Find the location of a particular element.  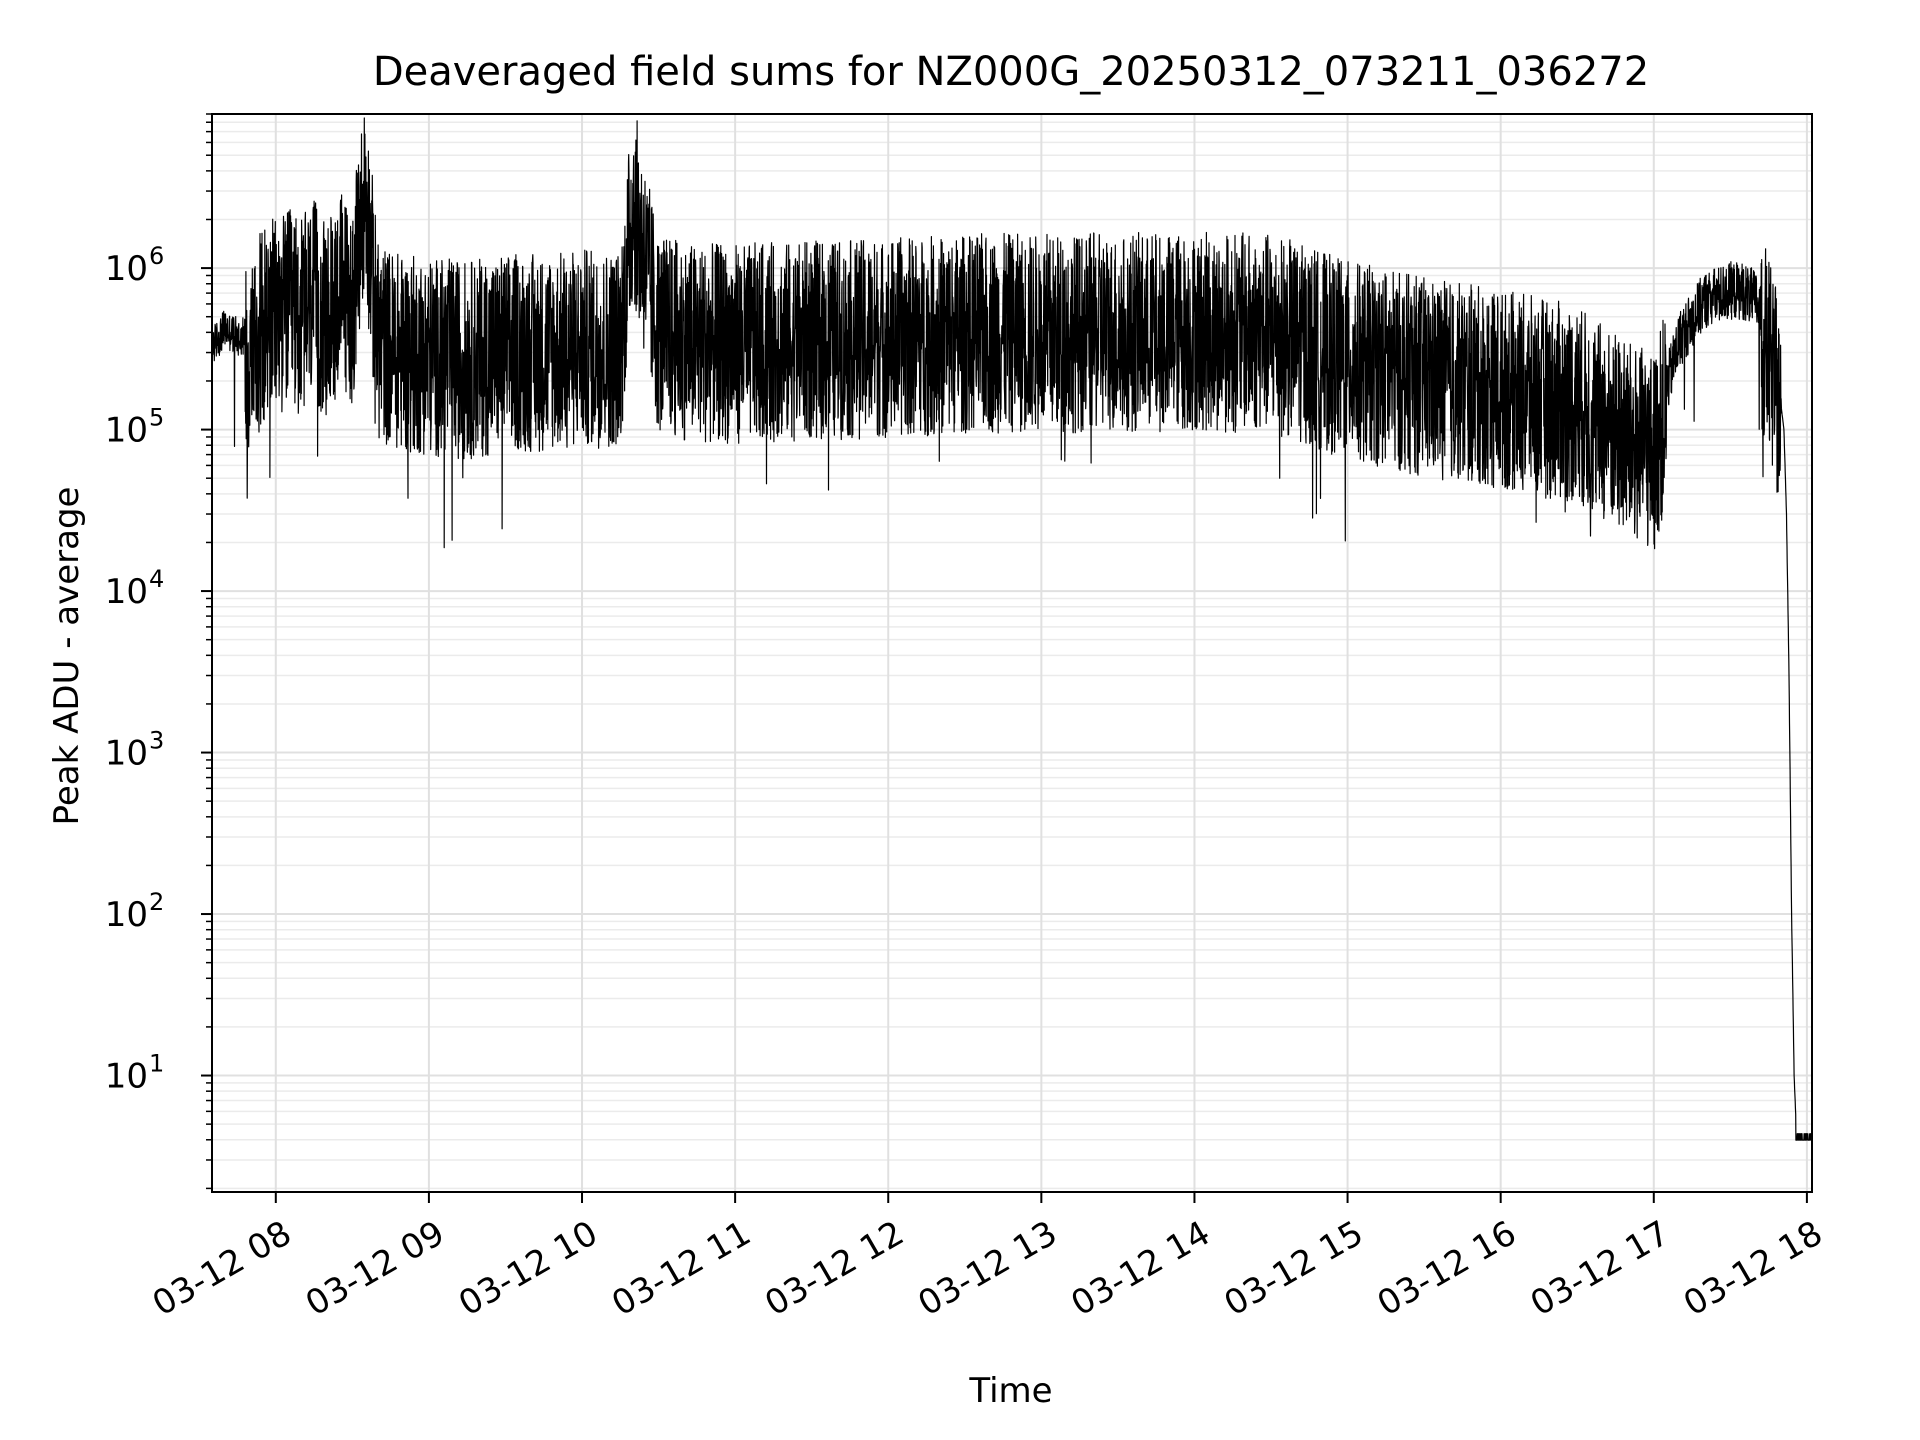

y-tick-label-exponent: 1 is located at coordinates (156, 1064).